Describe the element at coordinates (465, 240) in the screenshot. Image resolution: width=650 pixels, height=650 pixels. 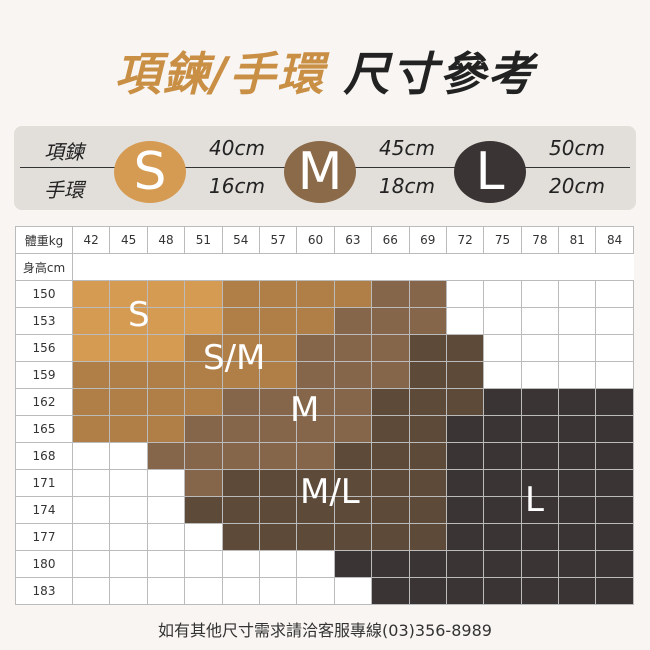
I see `weight-col-header: 72` at that location.